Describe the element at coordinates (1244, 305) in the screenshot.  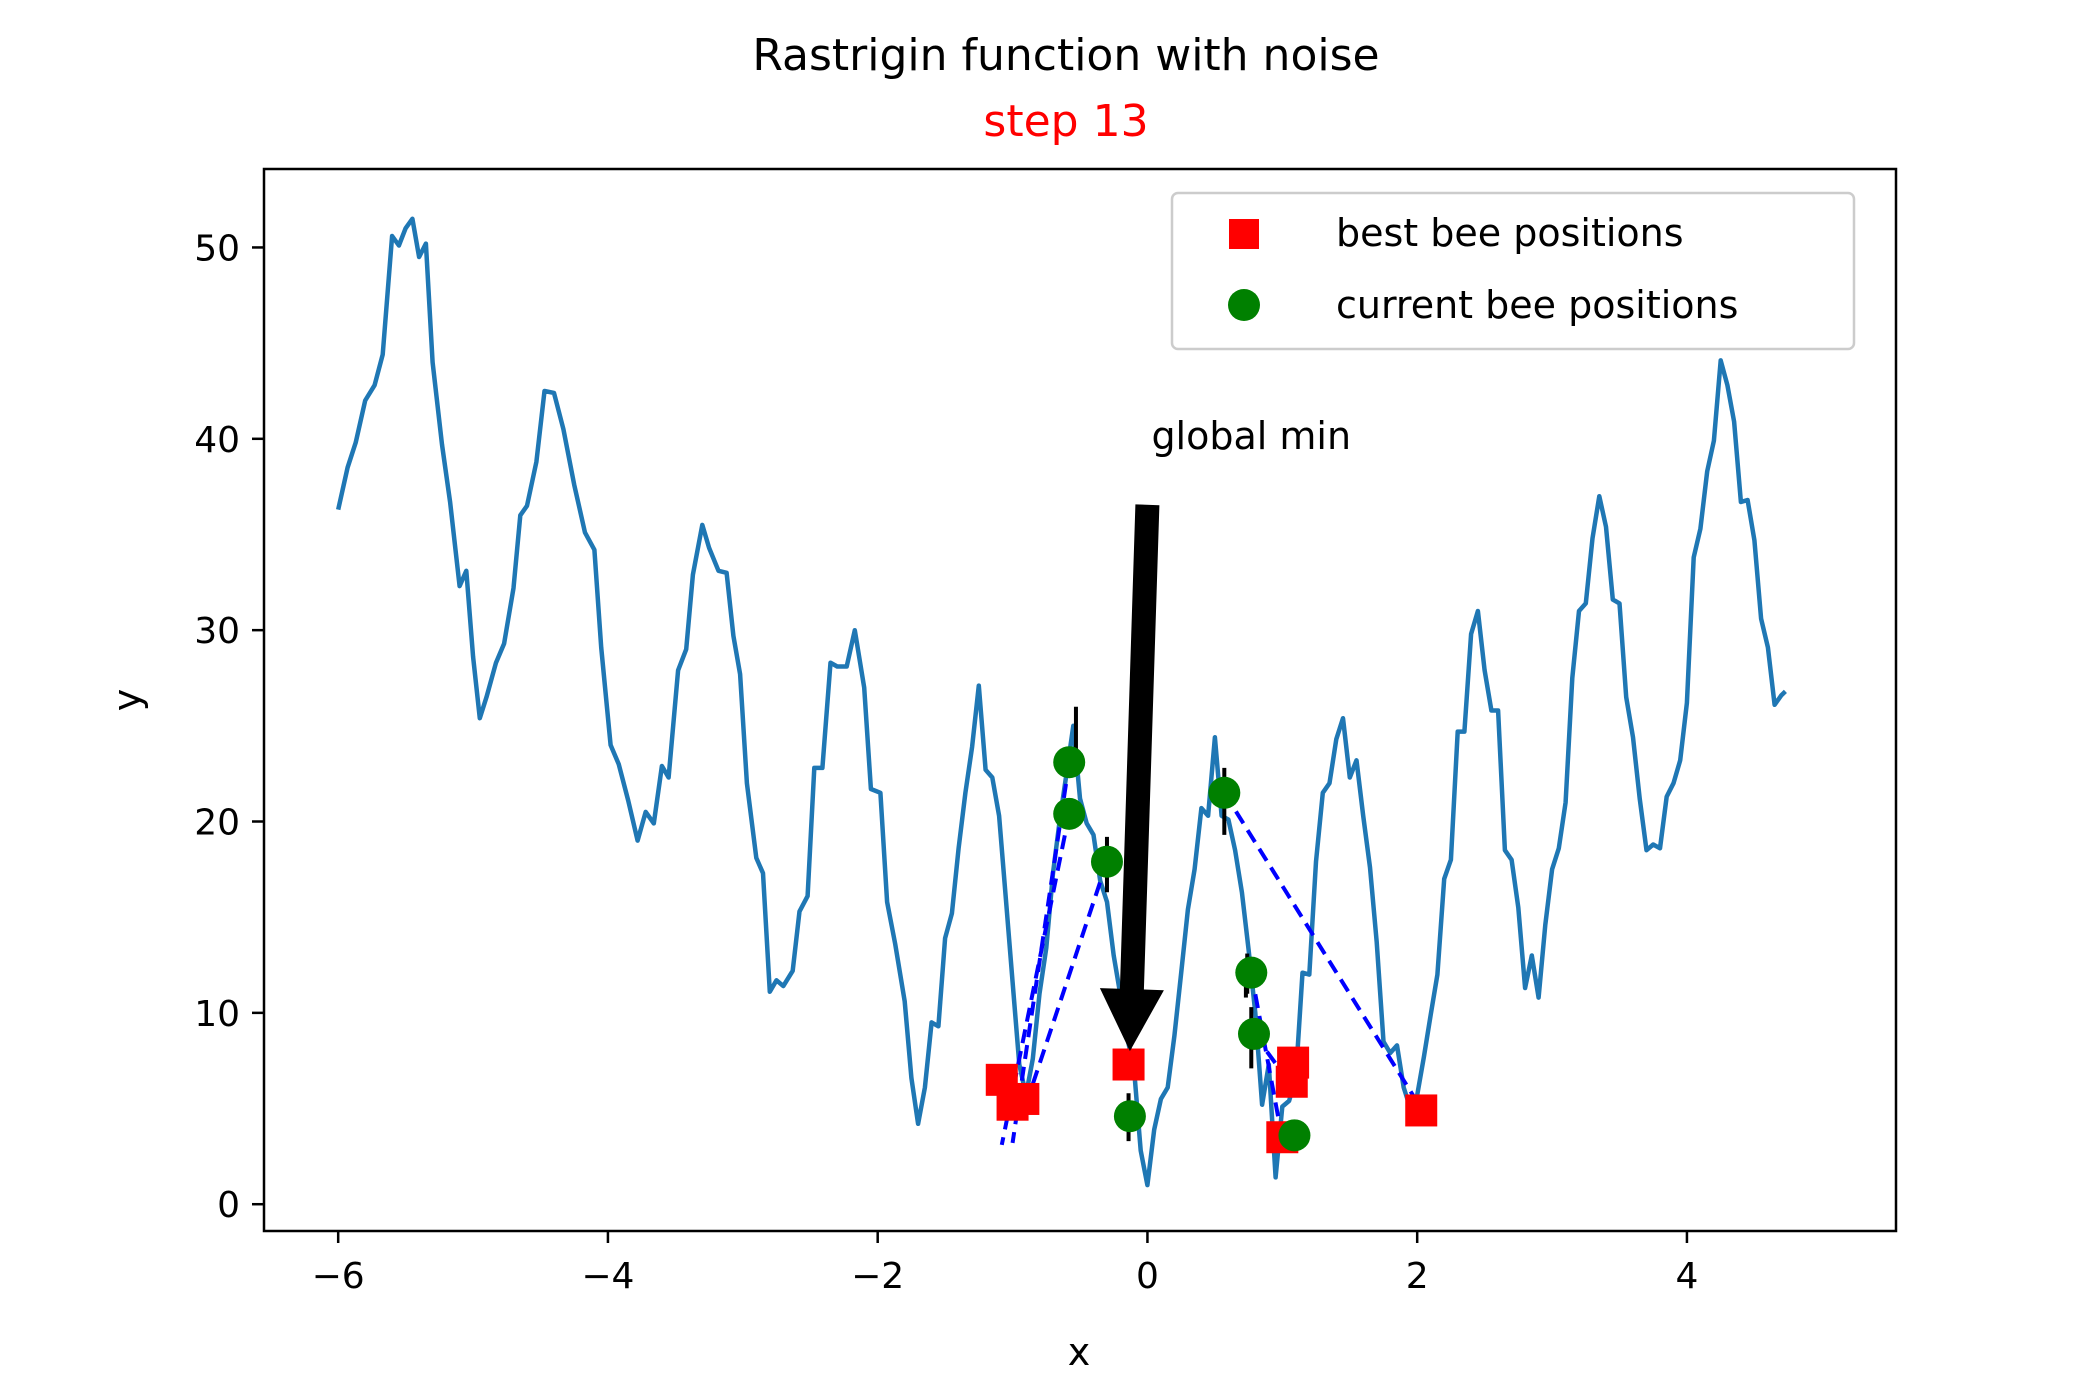
I see `legend-current-marker` at that location.